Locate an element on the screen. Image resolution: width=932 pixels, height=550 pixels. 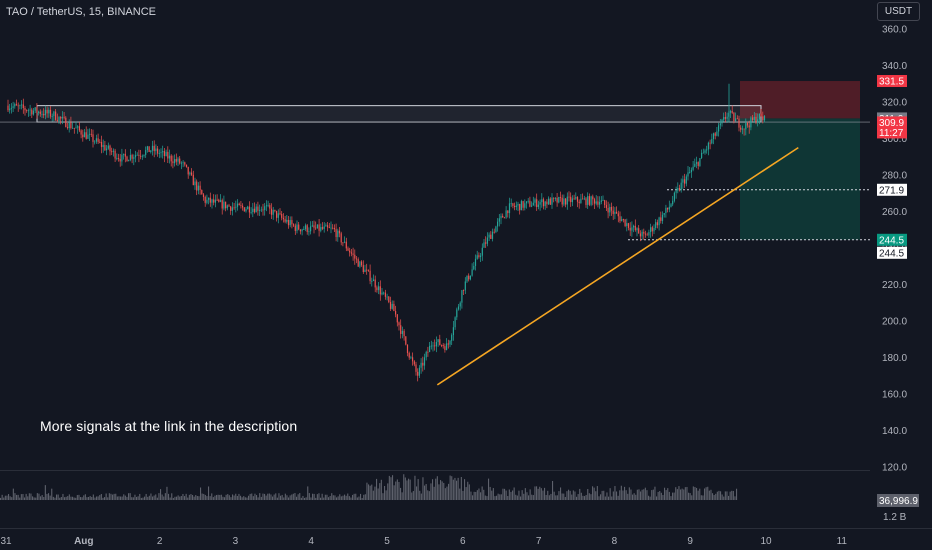
x-tick-label: 2 is located at coordinates (160, 541).